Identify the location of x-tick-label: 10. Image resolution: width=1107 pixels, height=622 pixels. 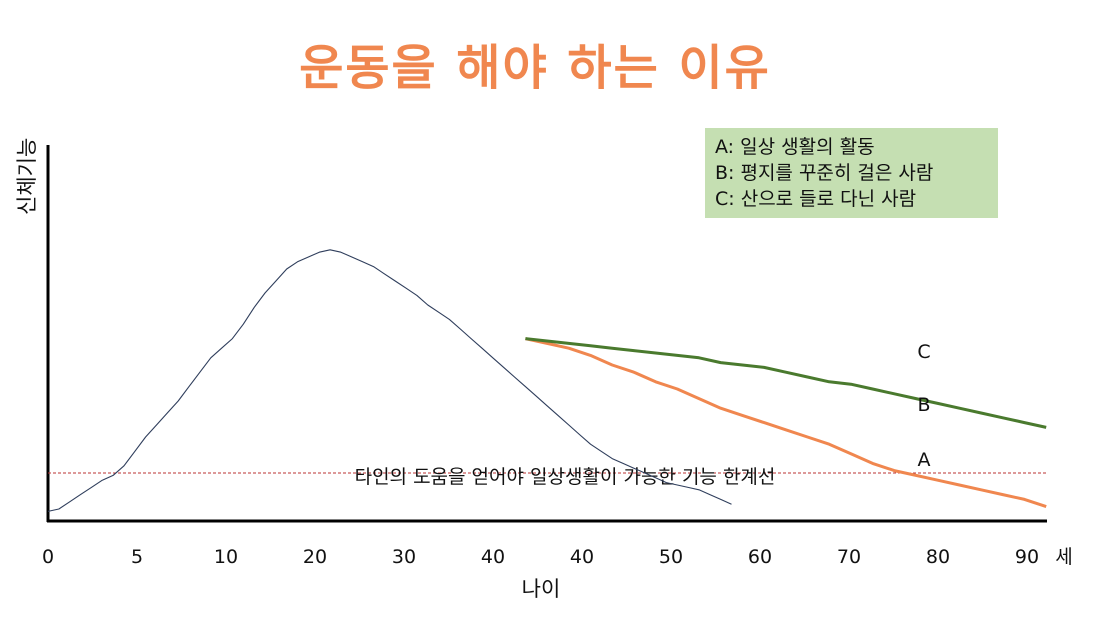
(226, 557).